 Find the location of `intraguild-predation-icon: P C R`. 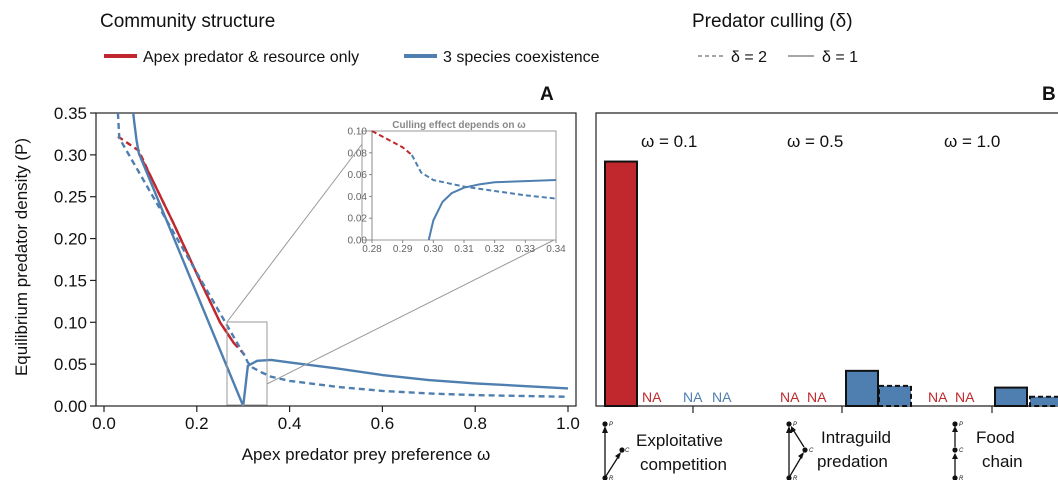

intraguild-predation-icon: P C R is located at coordinates (800, 450).